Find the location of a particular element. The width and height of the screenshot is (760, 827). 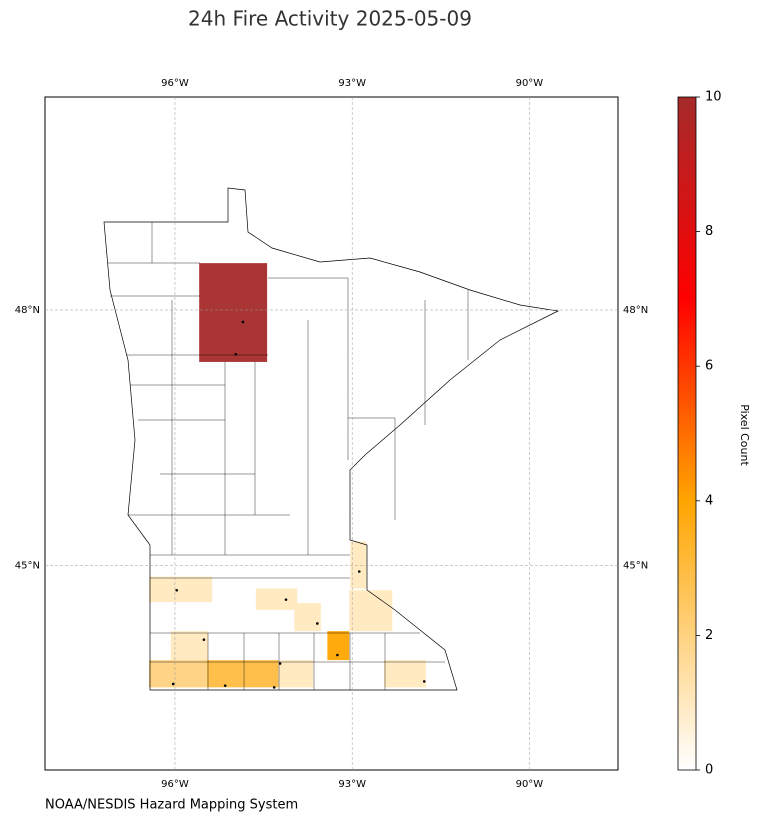

title: 24h Fire Activity 2025-05-09 is located at coordinates (330, 19).